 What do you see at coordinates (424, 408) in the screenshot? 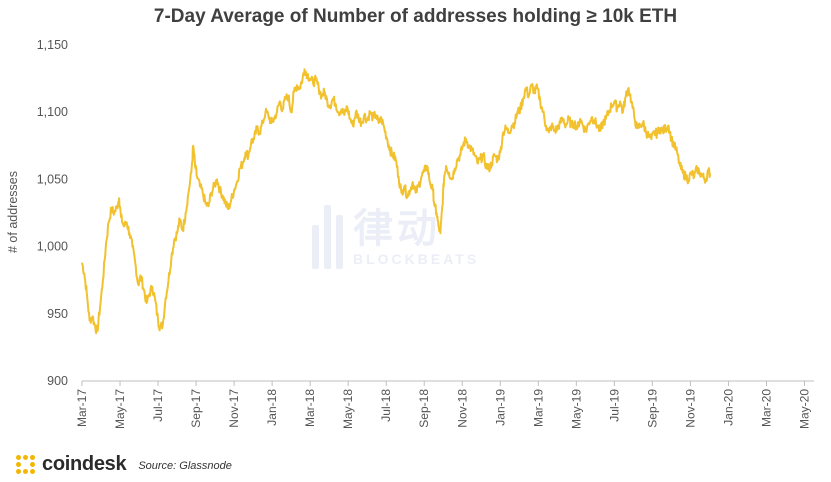
I see `x-tick-label: Sep-18` at bounding box center [424, 408].